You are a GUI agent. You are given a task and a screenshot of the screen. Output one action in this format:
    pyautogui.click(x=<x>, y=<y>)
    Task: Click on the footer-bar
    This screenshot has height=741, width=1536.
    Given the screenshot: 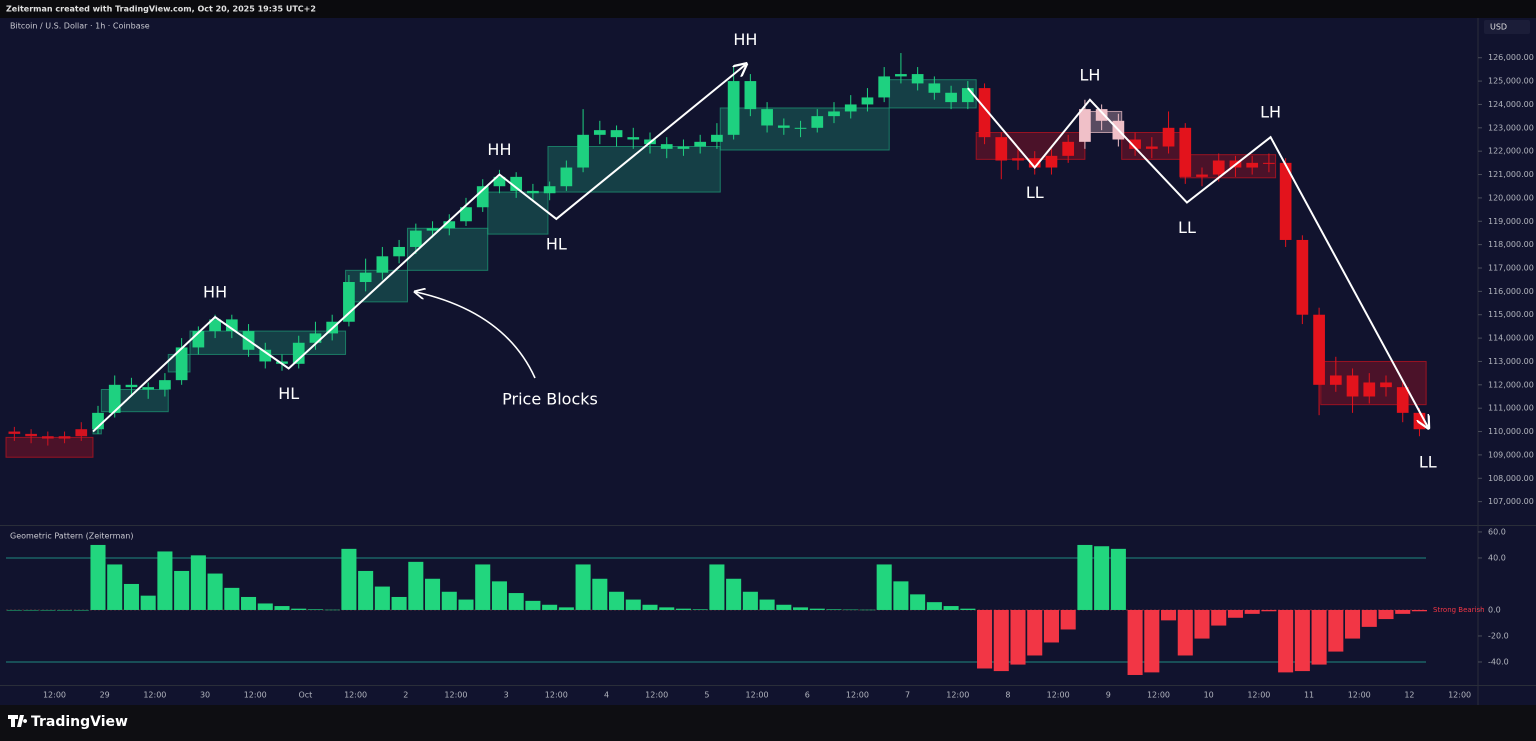 What is the action you would take?
    pyautogui.click(x=768, y=723)
    